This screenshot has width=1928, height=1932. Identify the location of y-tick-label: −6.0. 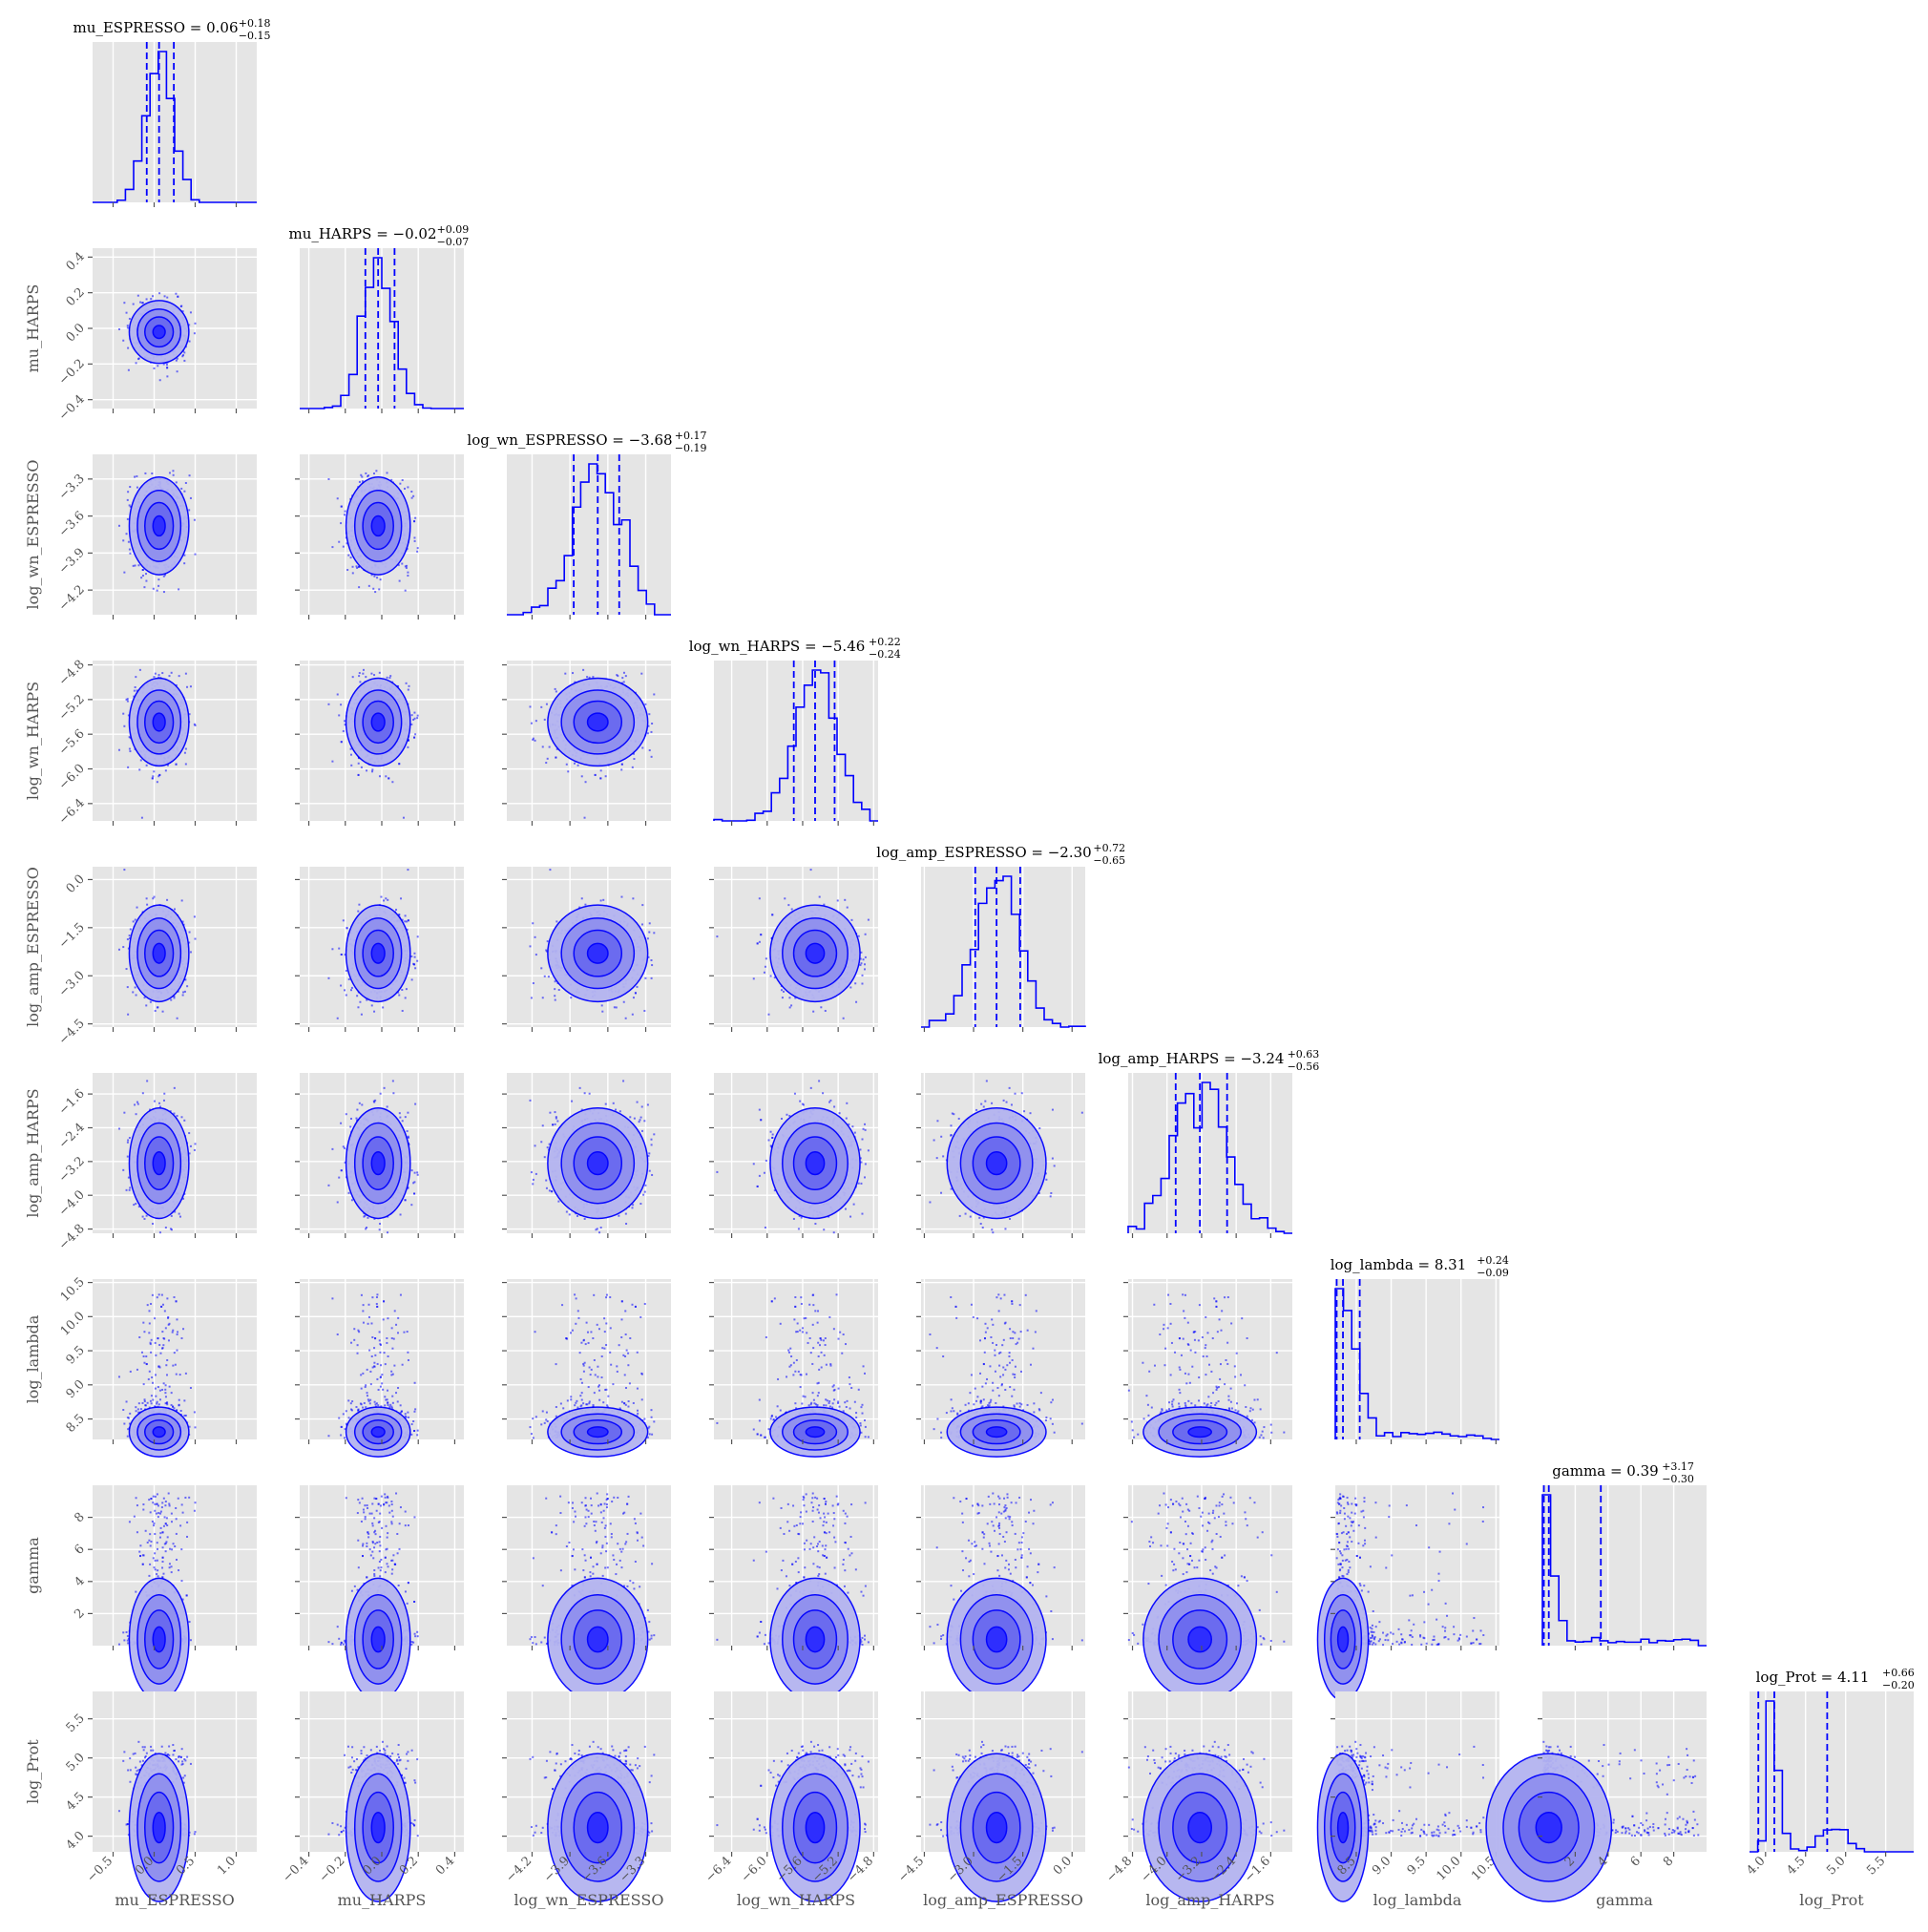
(72, 777).